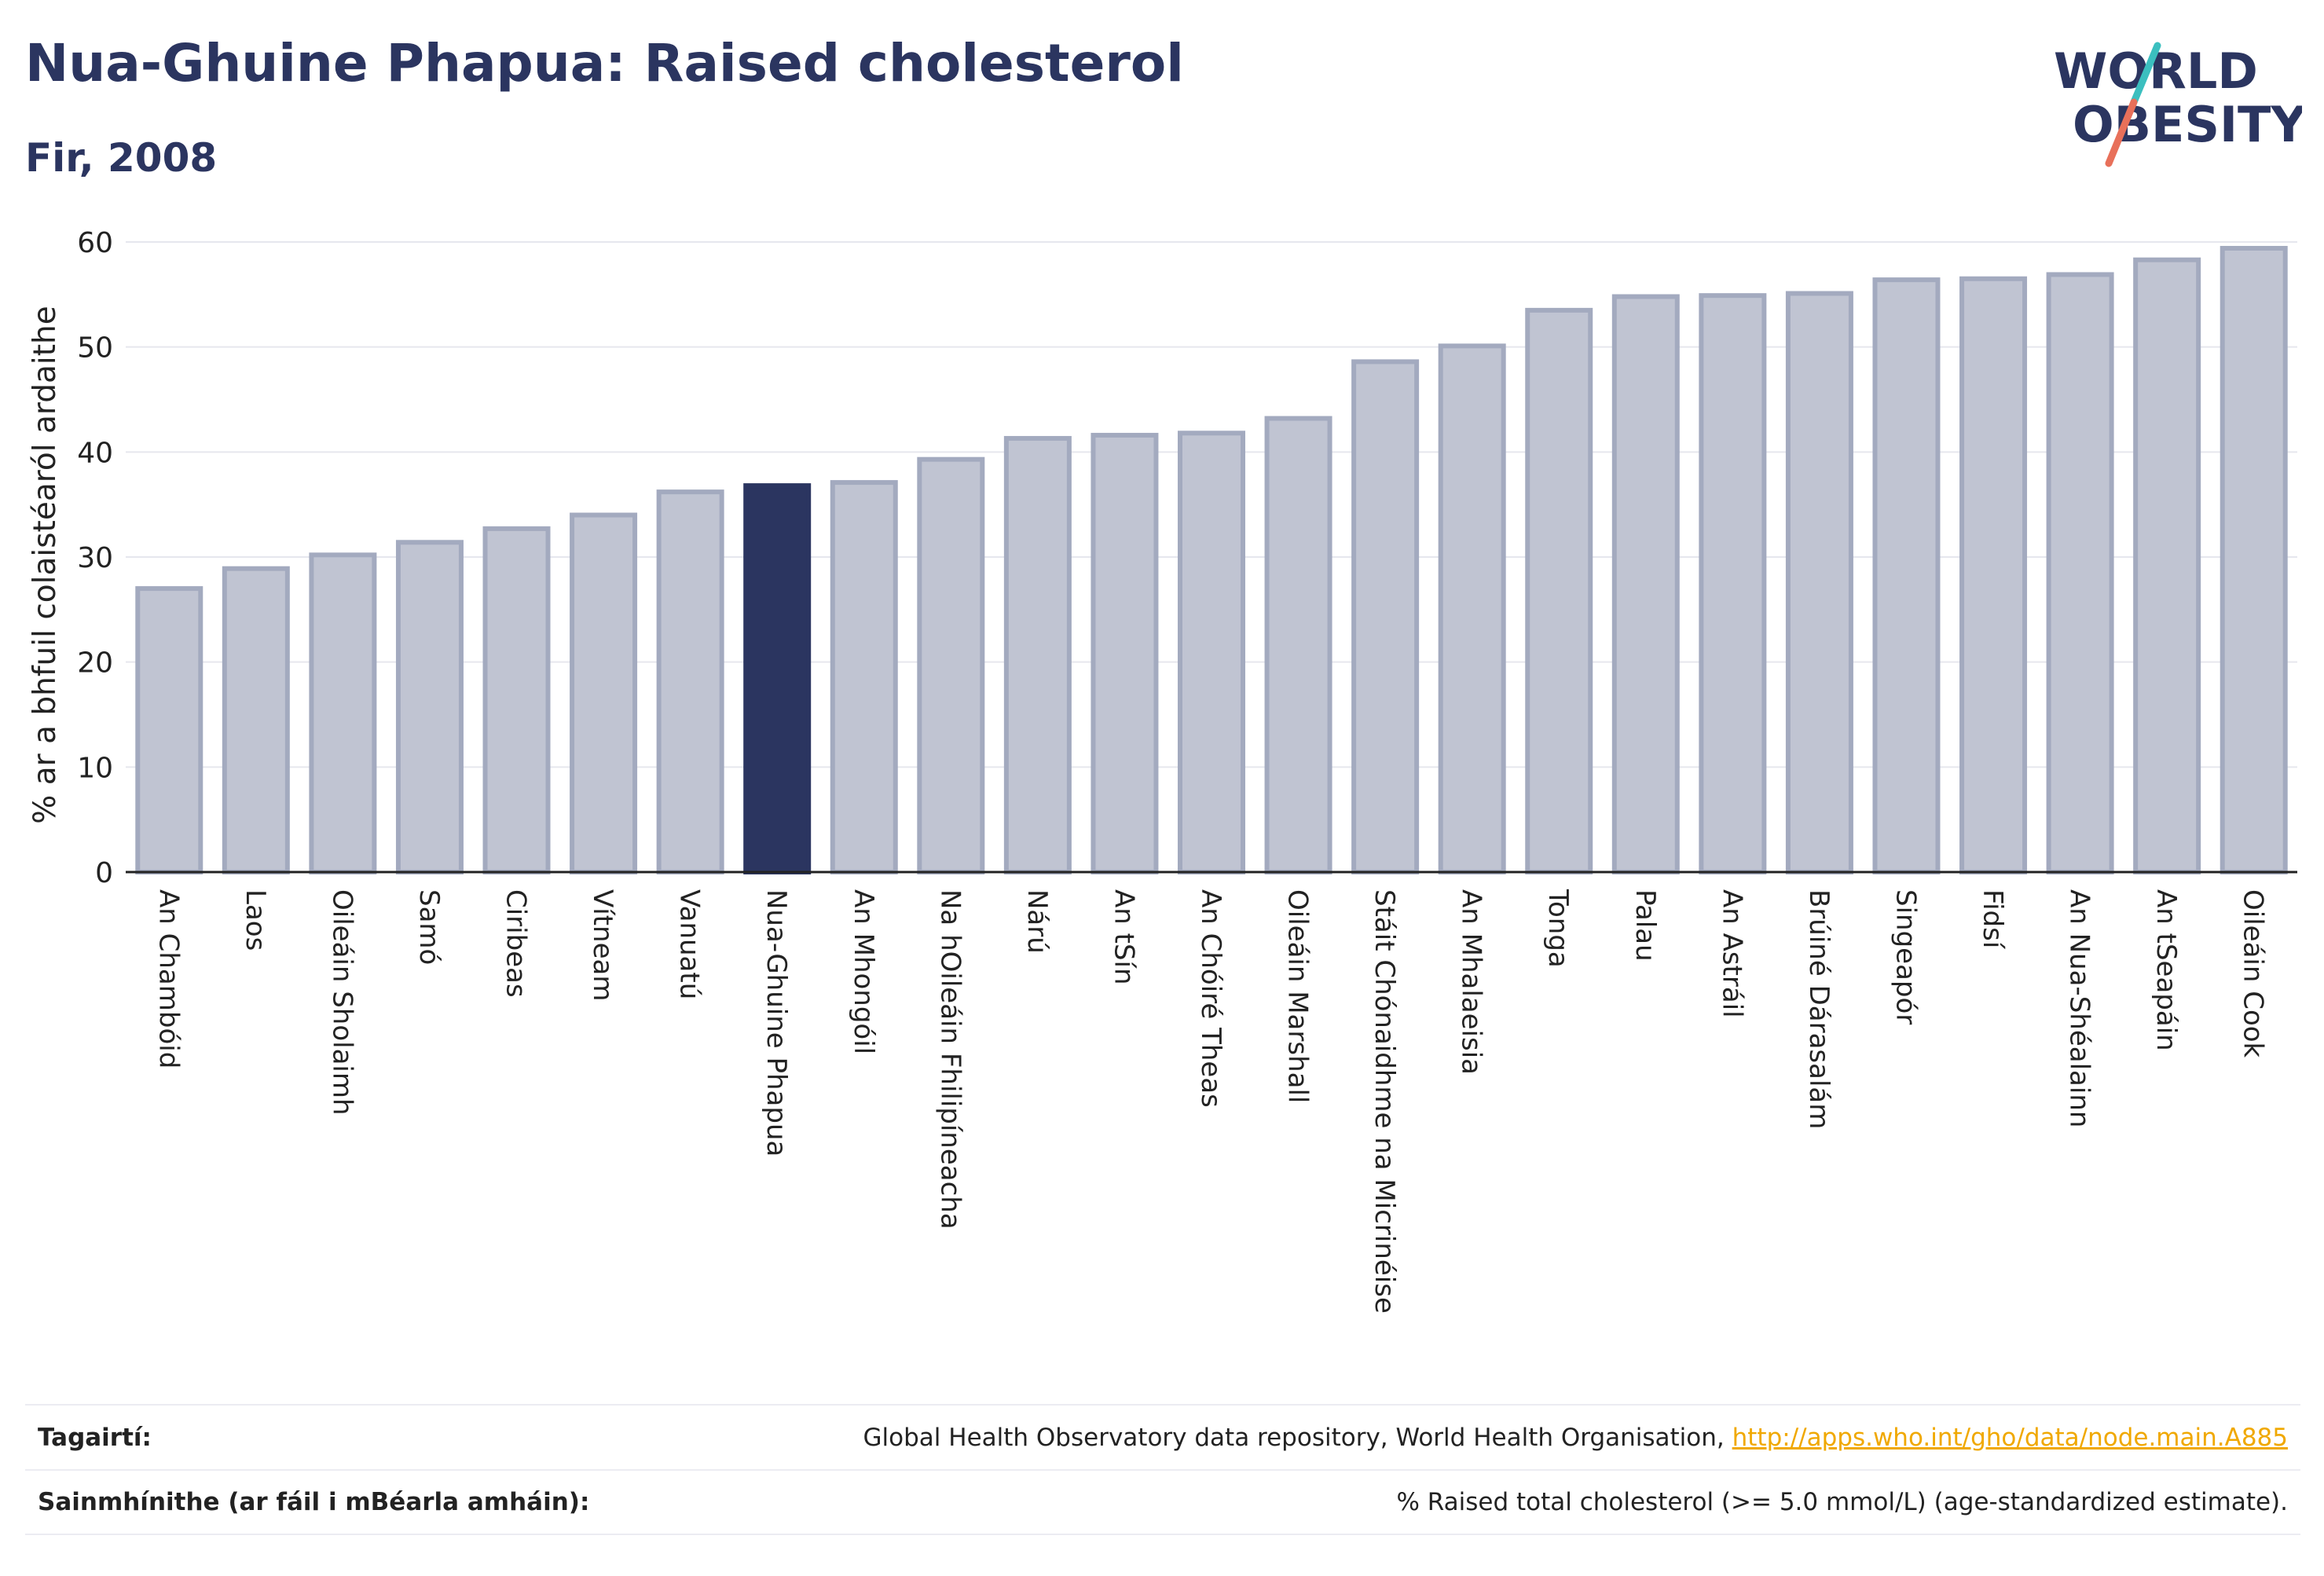  I want to click on x-tick-label: Oileáin Sholaimh, so click(341, 1002).